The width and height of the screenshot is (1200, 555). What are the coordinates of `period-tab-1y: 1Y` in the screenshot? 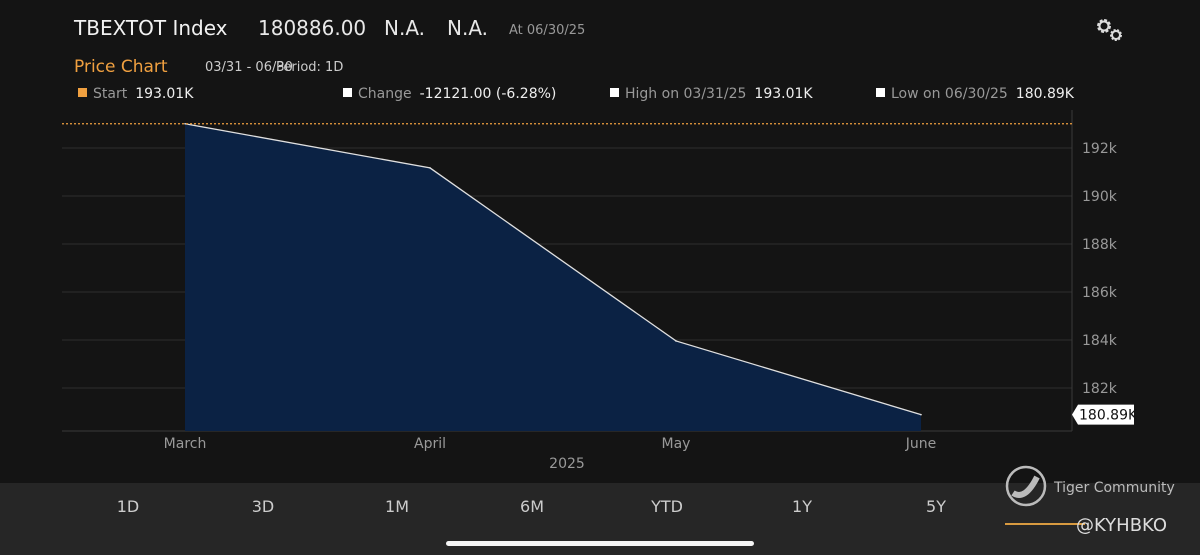 It's located at (802, 506).